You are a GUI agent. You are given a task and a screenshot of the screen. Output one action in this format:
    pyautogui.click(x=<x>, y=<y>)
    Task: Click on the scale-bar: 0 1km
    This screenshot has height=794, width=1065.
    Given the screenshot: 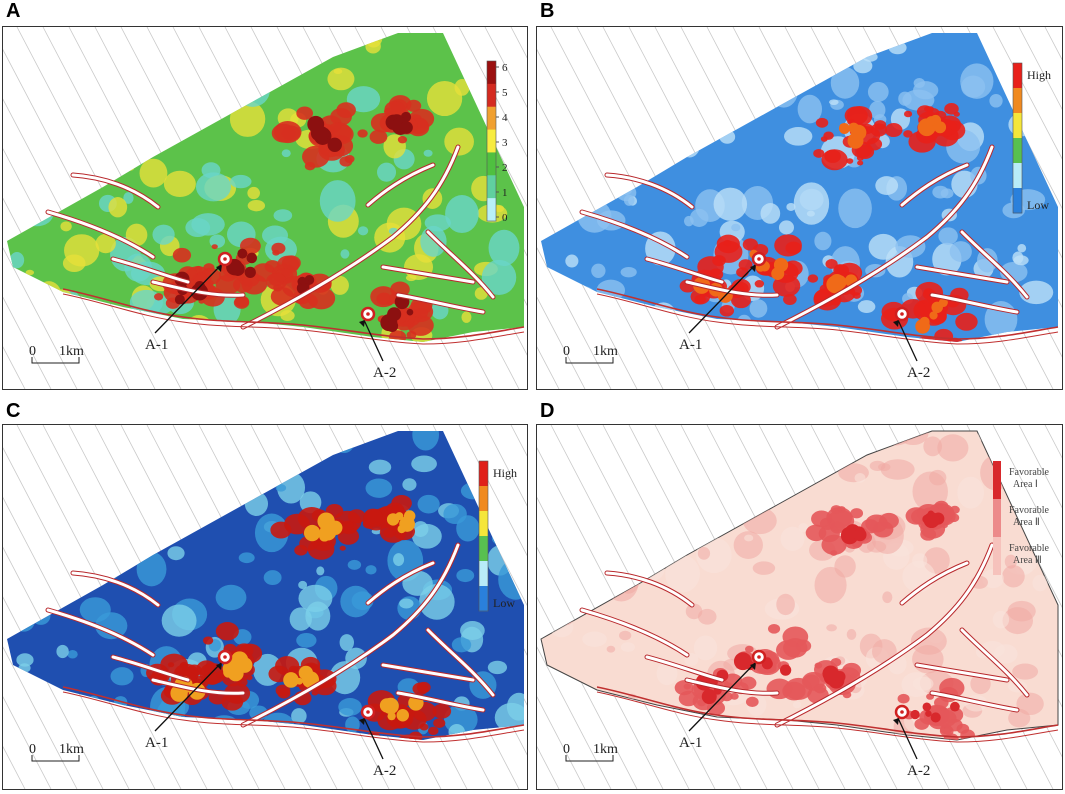 What is the action you would take?
    pyautogui.click(x=590, y=354)
    